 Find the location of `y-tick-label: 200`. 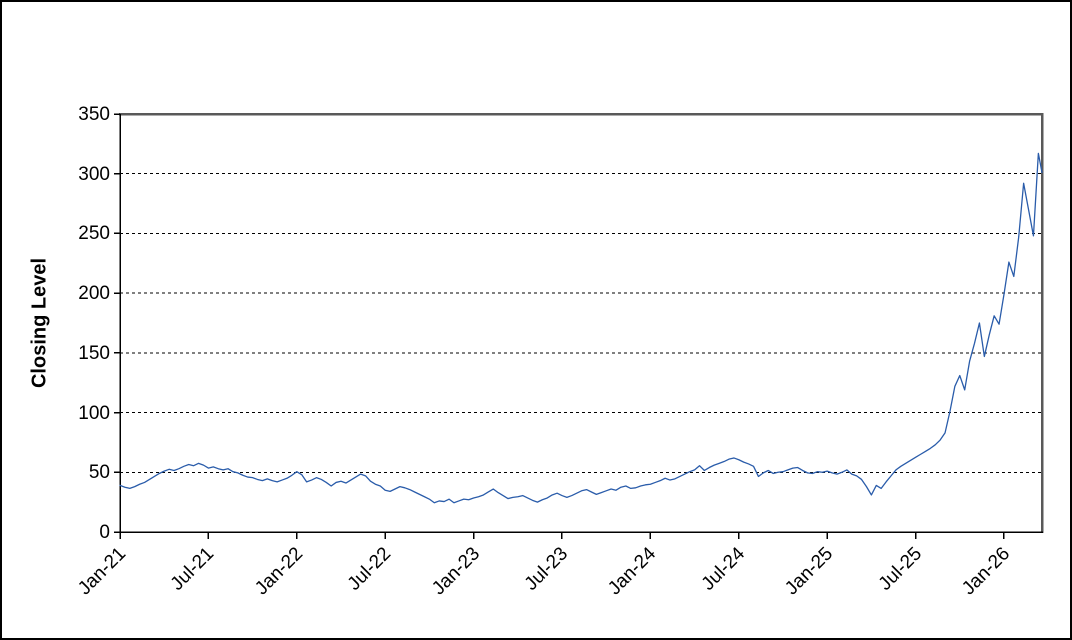

y-tick-label: 200 is located at coordinates (94, 294).